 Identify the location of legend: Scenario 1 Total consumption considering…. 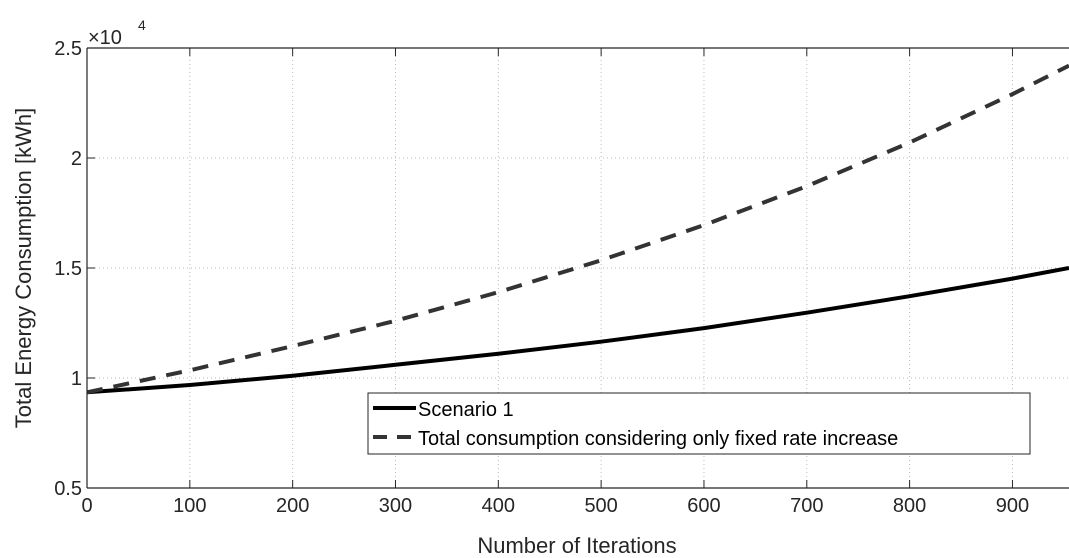
(699, 423).